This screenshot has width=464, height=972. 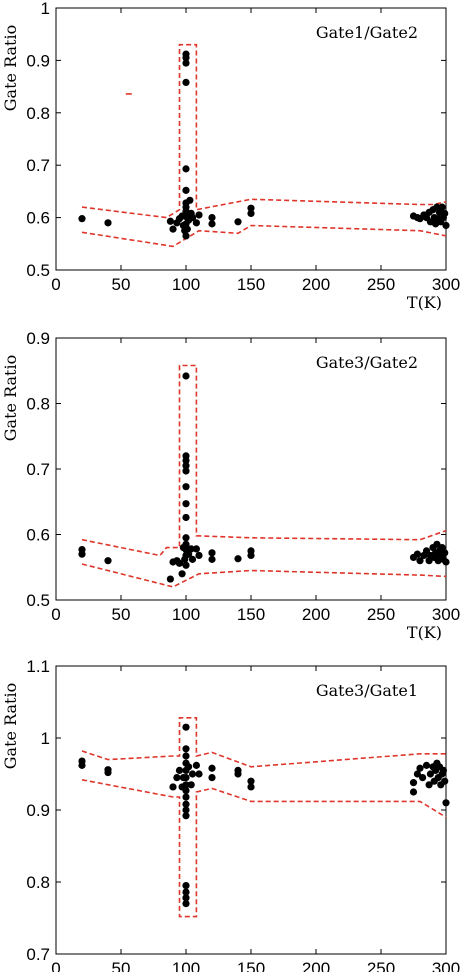 What do you see at coordinates (45, 738) in the screenshot?
I see `y-tick-label: 1` at bounding box center [45, 738].